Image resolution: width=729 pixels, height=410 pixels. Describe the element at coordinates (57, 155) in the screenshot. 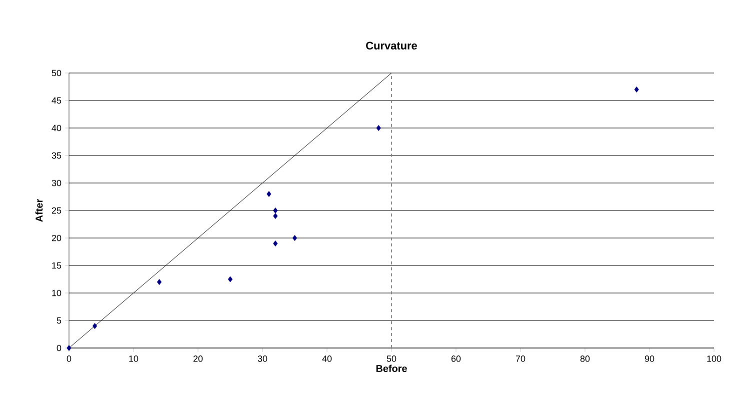

I see `y-tick-label: 35` at that location.